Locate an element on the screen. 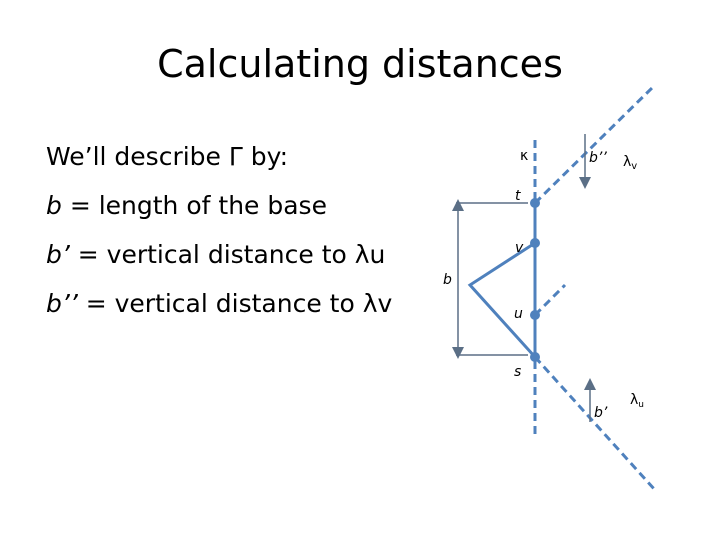  label: v is located at coordinates (519, 248).